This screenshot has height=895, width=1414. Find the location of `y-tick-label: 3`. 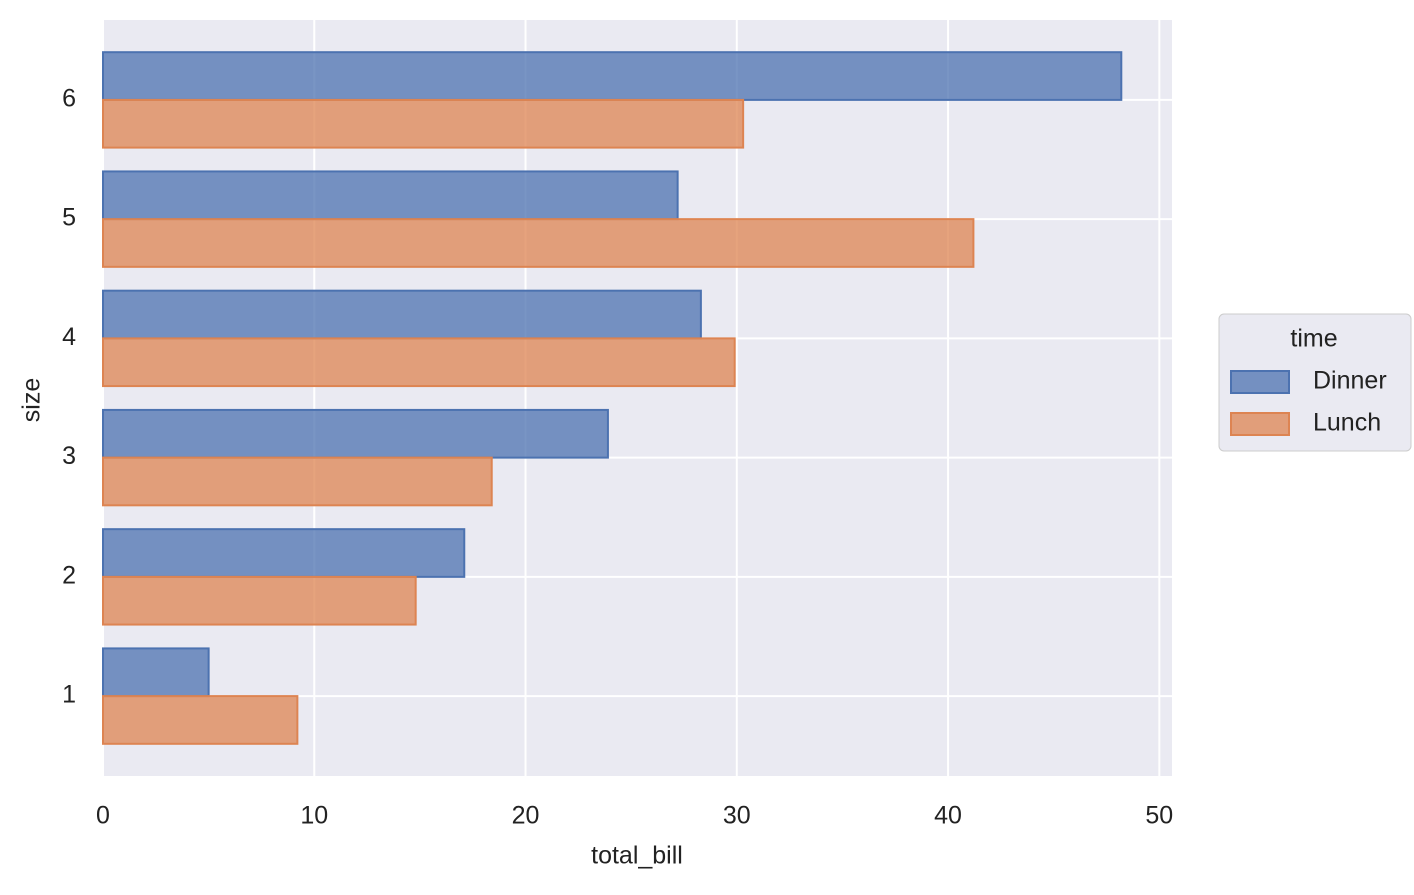

y-tick-label: 3 is located at coordinates (69, 456).